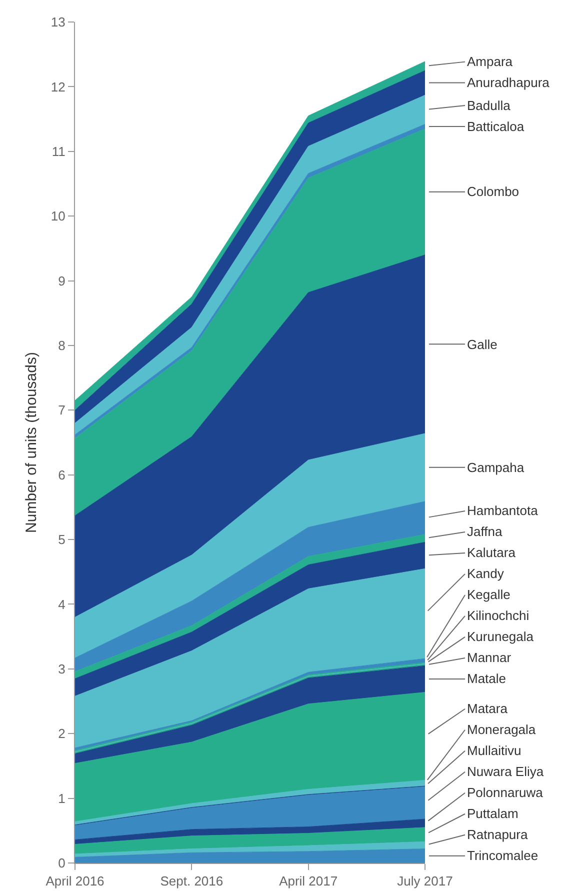  Describe the element at coordinates (500, 636) in the screenshot. I see `text: Kurunegala` at that location.